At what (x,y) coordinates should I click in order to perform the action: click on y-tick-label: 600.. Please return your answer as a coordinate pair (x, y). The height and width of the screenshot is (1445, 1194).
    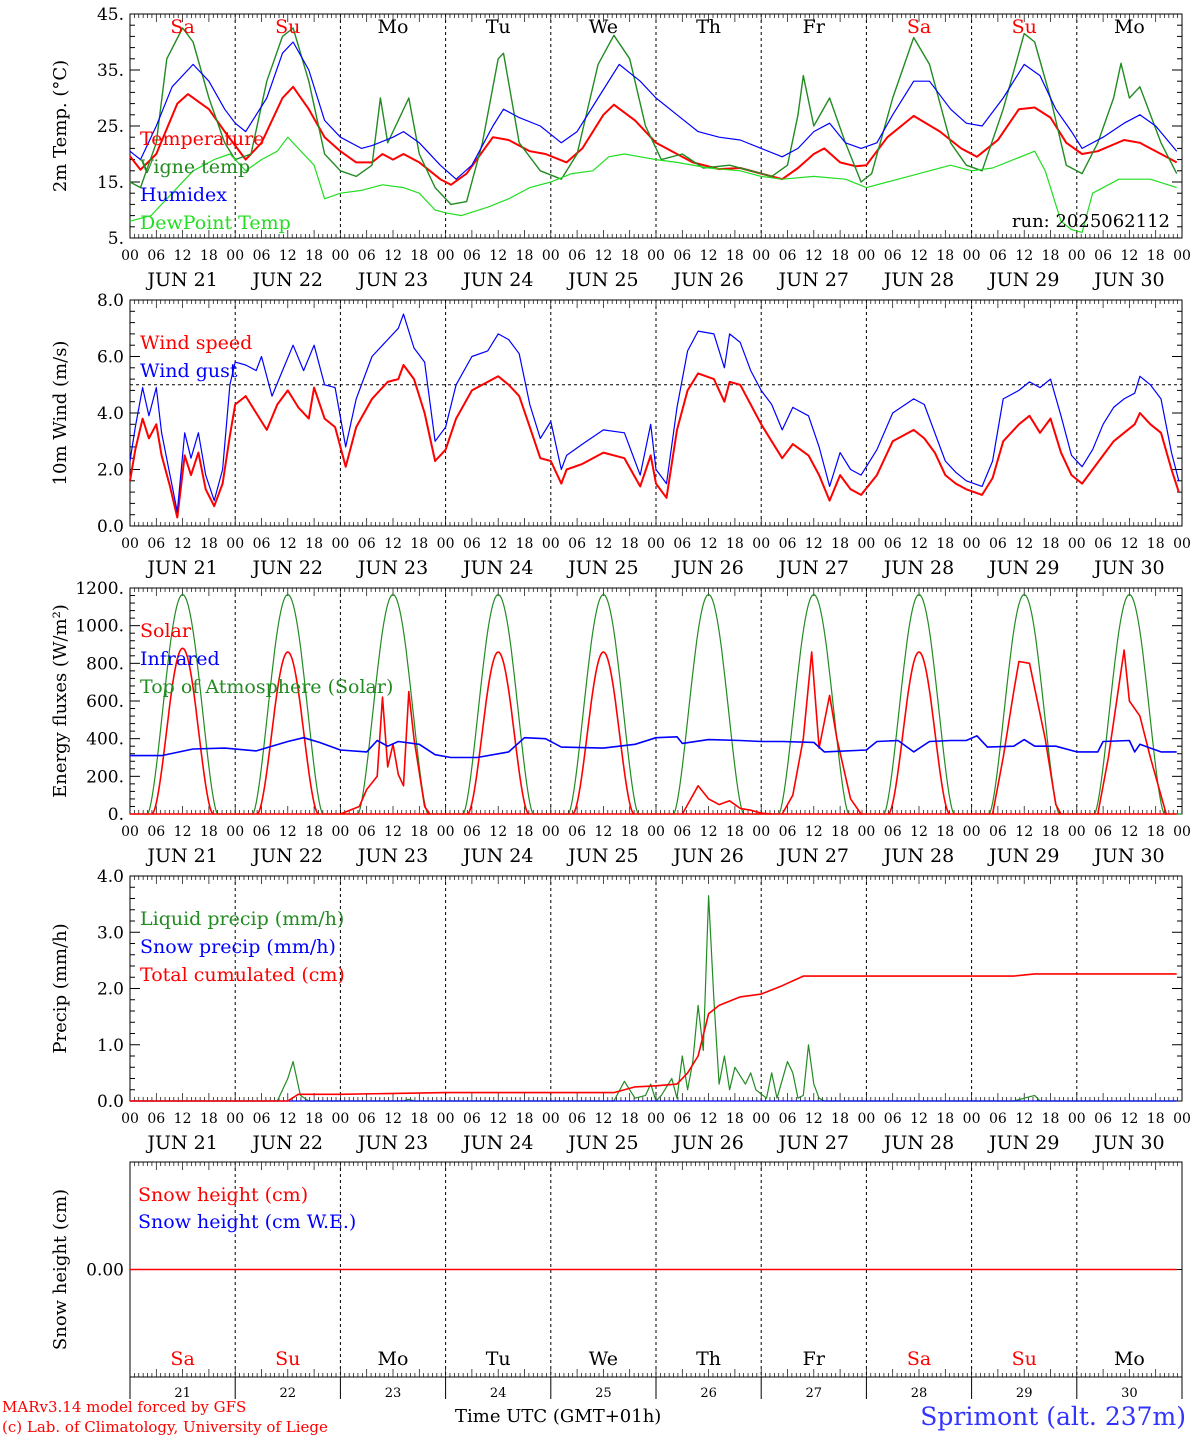
    Looking at the image, I should click on (105, 702).